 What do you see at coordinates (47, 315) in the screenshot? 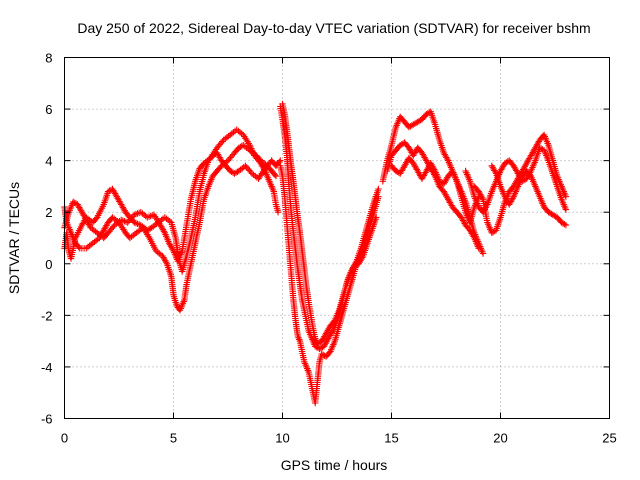
I see `y-tick-label: -2` at bounding box center [47, 315].